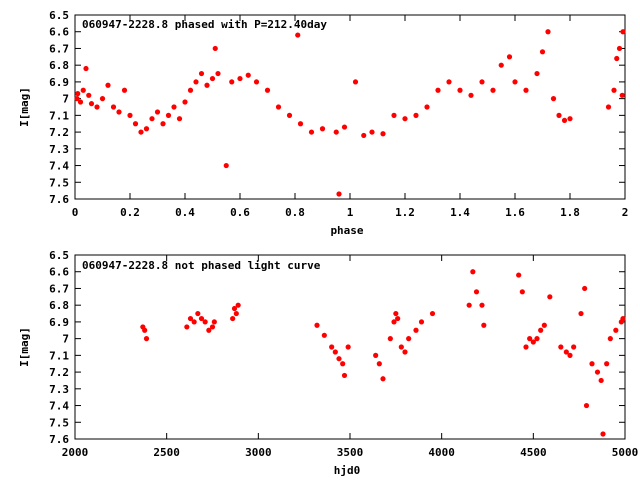 This screenshot has height=480, width=640. I want to click on phased-y-tick-label: 6.9, so click(59, 82).